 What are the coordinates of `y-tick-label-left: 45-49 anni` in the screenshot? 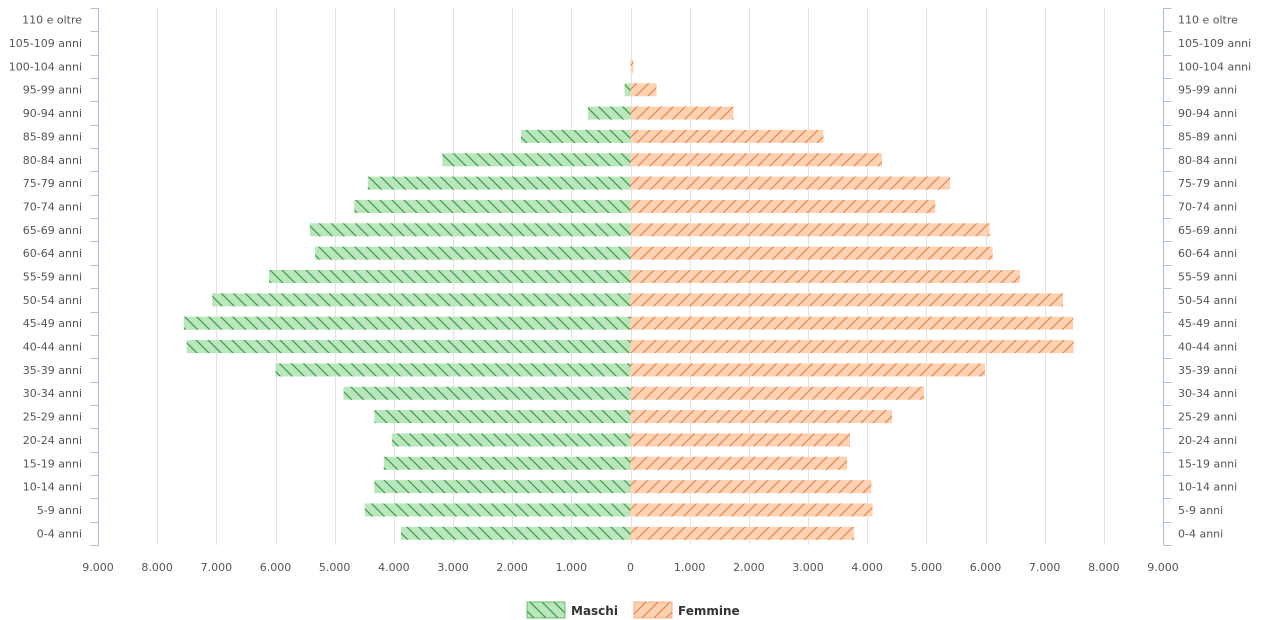 It's located at (52, 323).